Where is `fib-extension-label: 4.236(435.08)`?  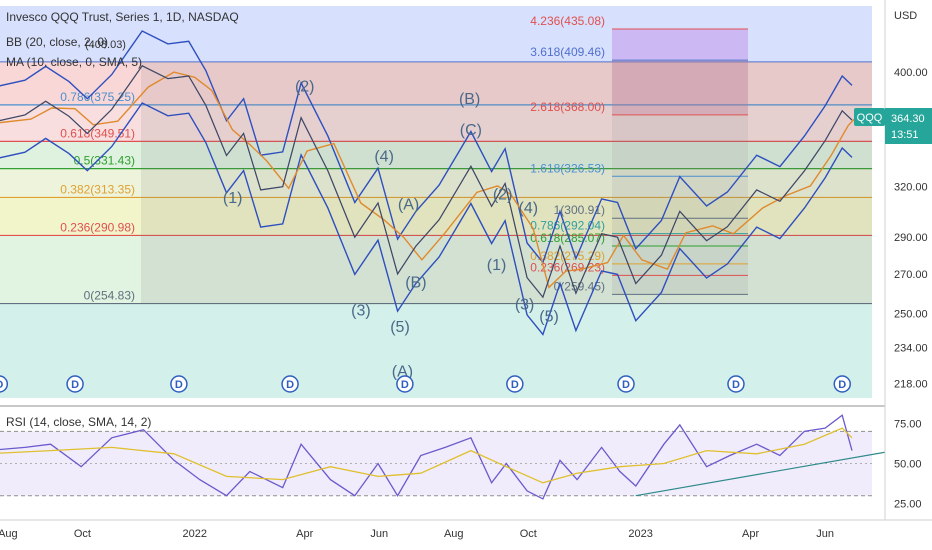
fib-extension-label: 4.236(435.08) is located at coordinates (567, 21).